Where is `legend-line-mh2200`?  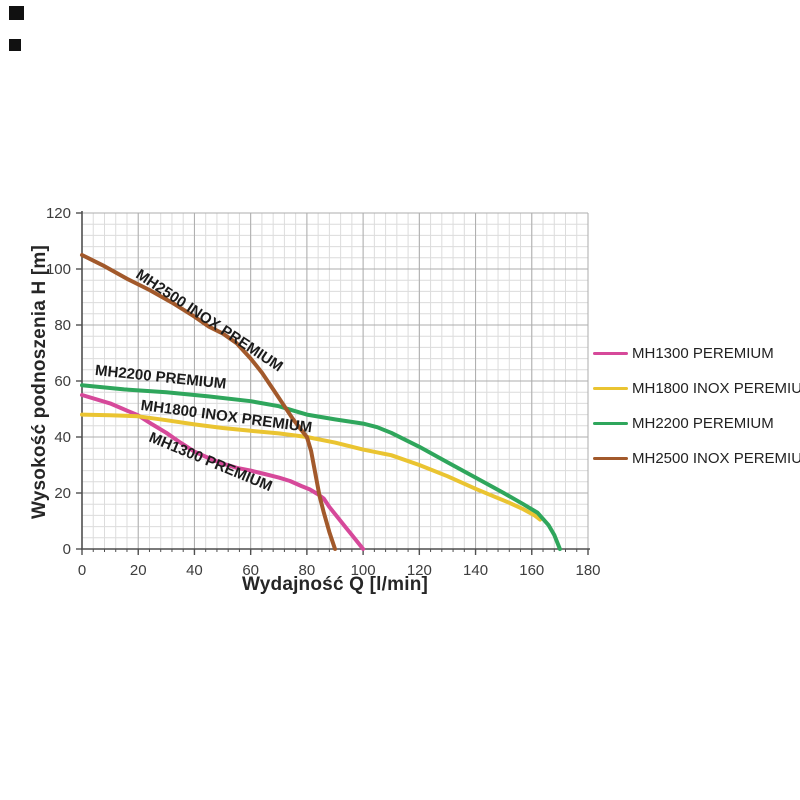 legend-line-mh2200 is located at coordinates (610, 423).